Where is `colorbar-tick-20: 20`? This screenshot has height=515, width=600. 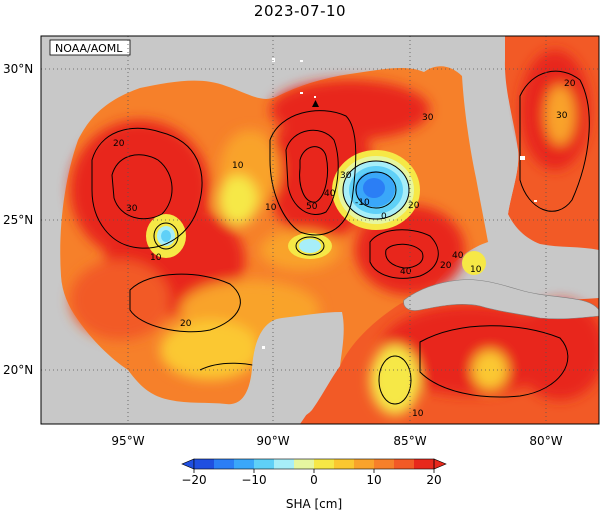
colorbar-tick-20: 20 is located at coordinates (433, 480).